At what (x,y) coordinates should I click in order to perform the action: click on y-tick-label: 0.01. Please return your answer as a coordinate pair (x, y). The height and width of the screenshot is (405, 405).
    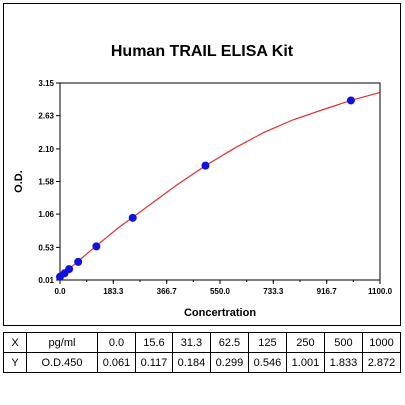
    Looking at the image, I should click on (46, 280).